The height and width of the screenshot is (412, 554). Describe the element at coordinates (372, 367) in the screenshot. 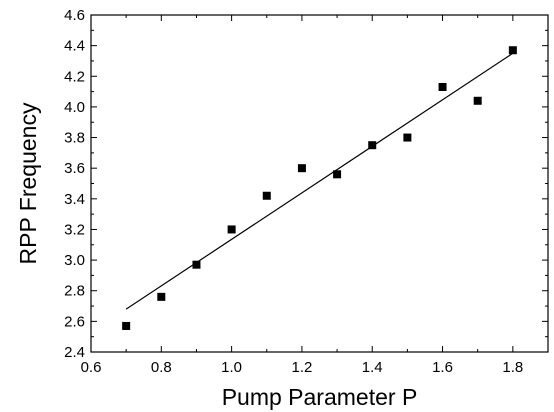

I see `x-tick-label: 1.4` at that location.